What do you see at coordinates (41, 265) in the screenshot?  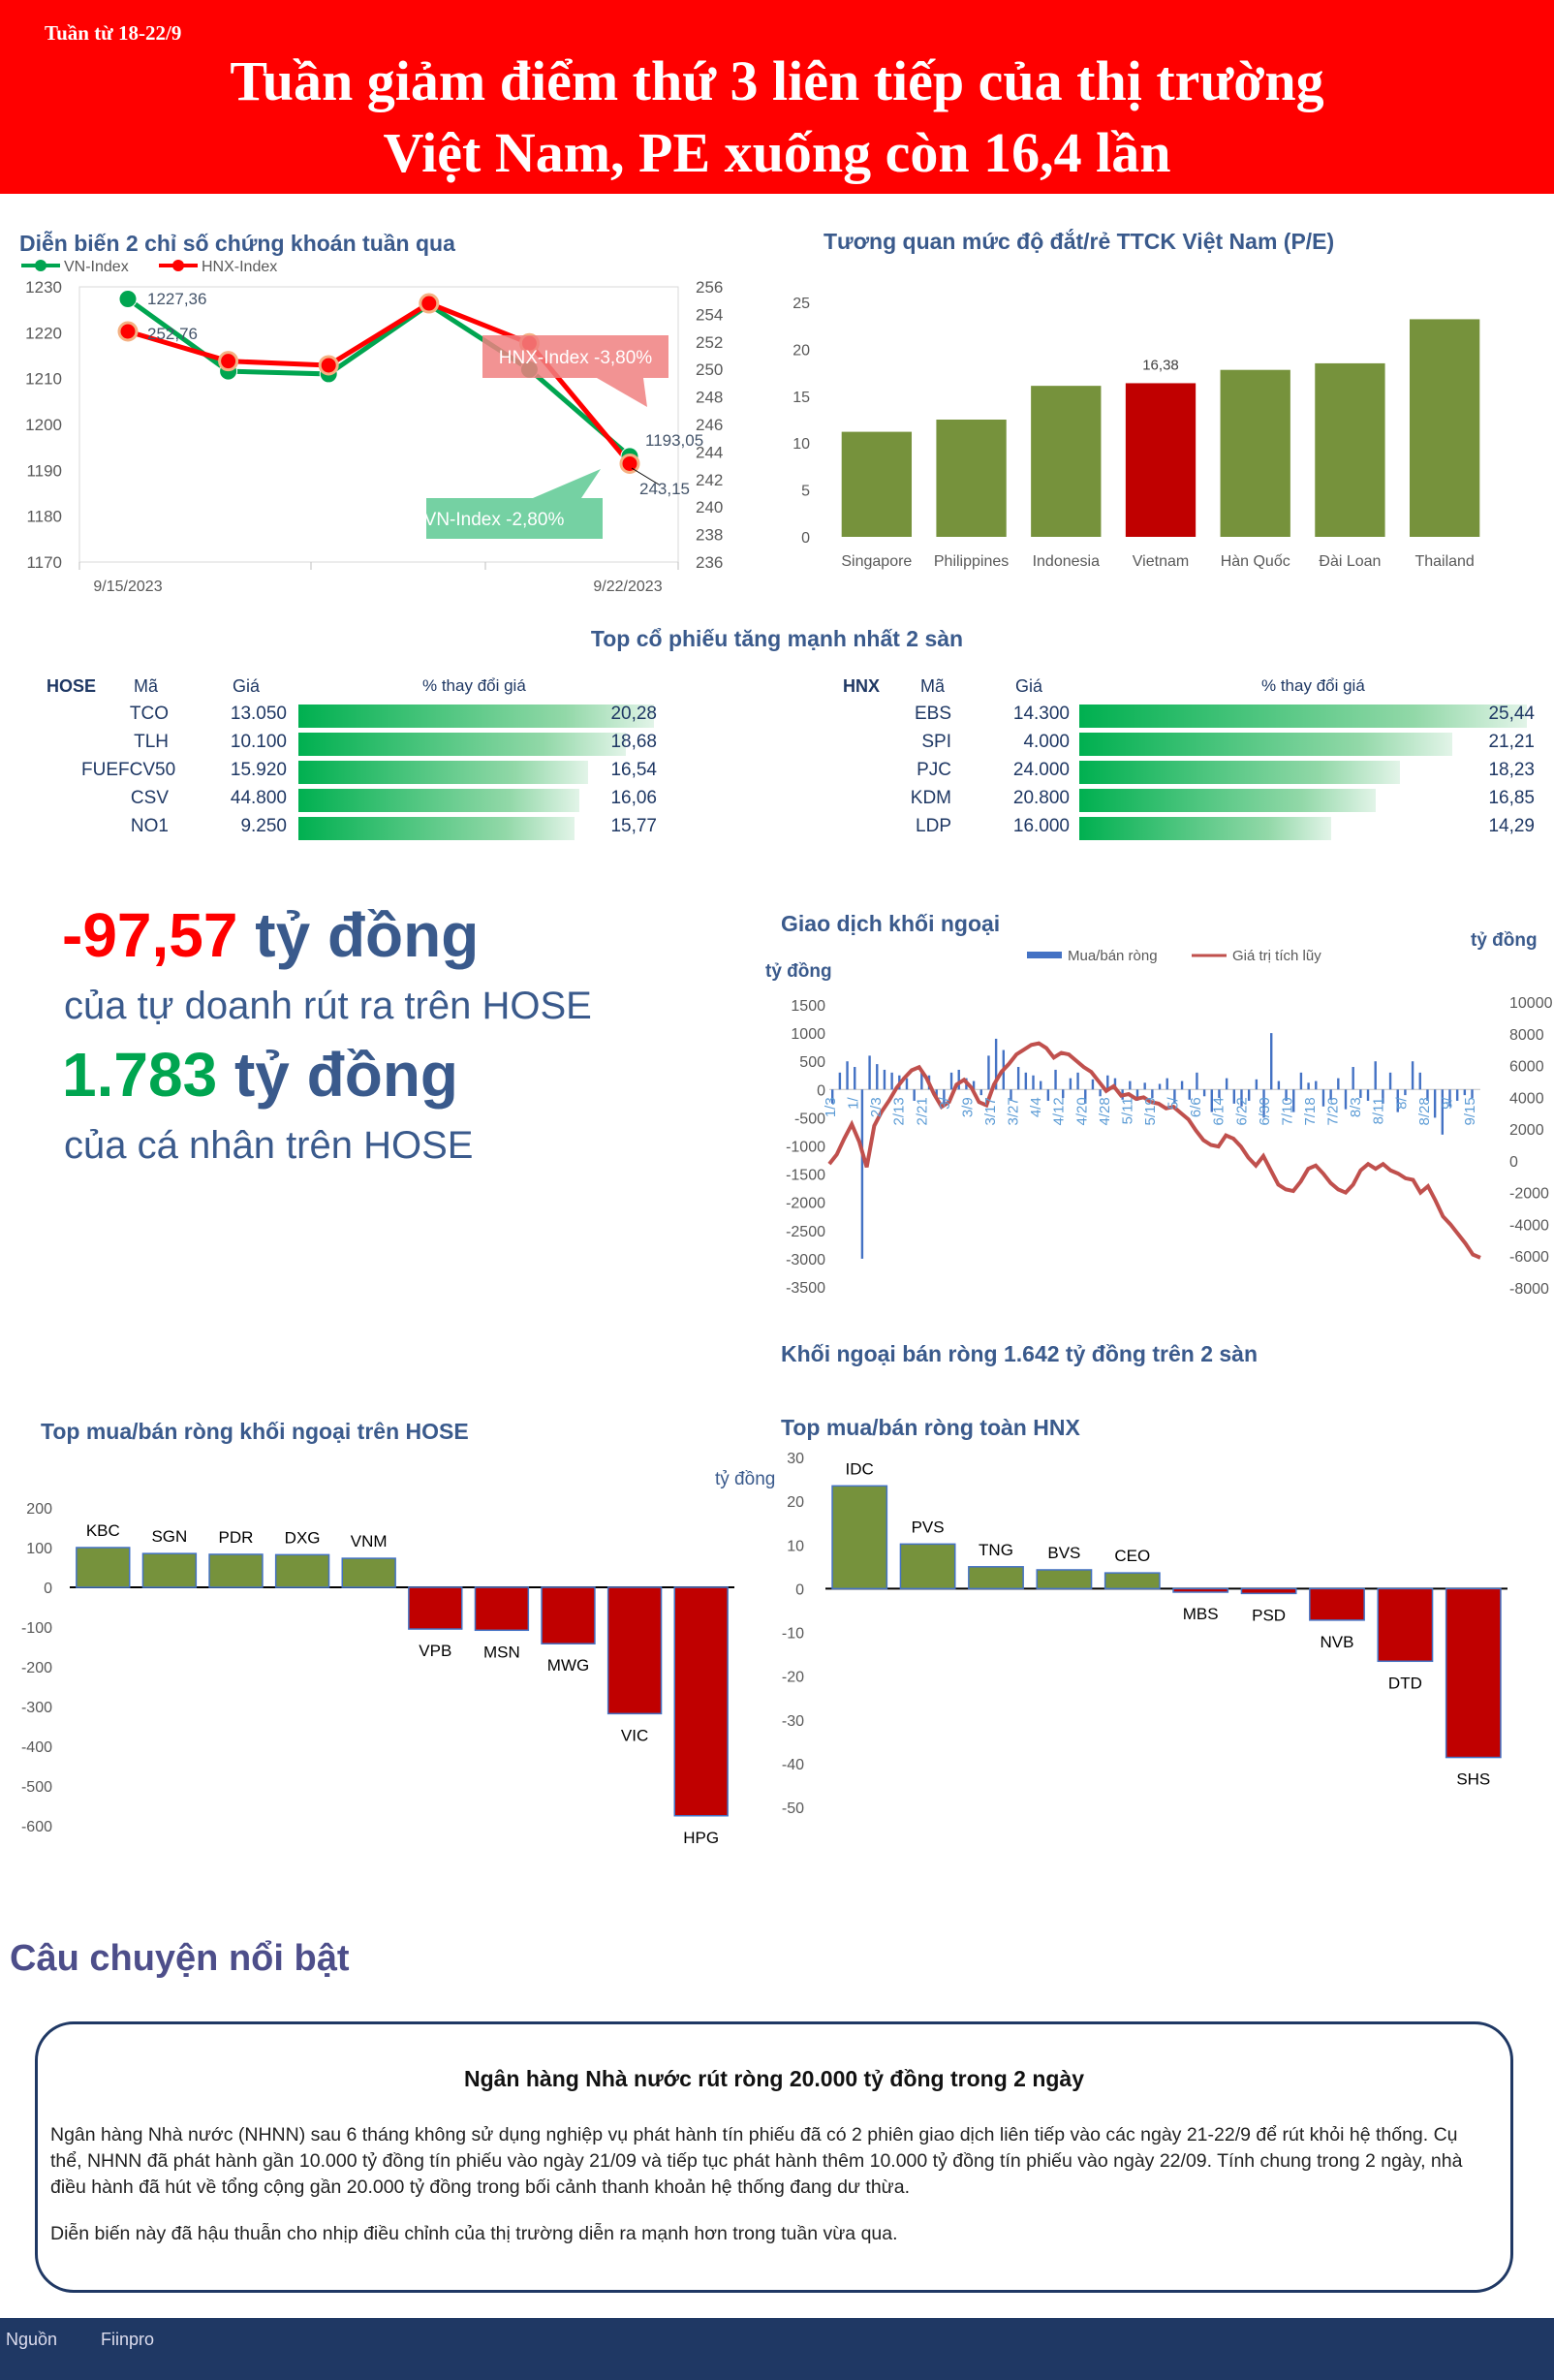 I see `legend-vn-marker` at bounding box center [41, 265].